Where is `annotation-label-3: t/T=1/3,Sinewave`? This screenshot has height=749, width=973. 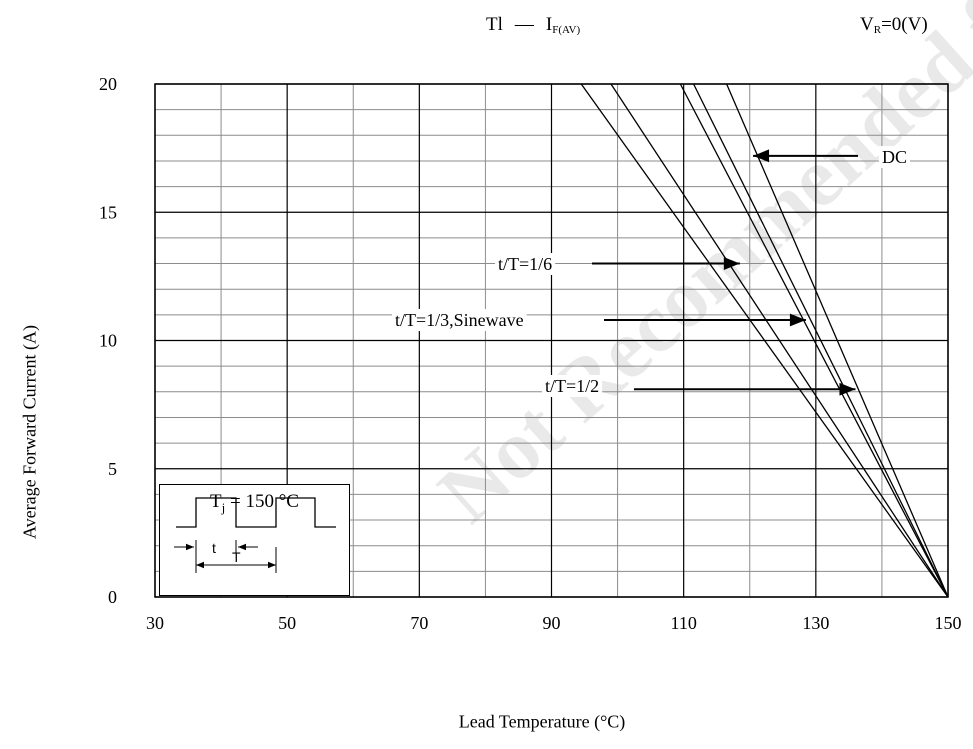 annotation-label-3: t/T=1/3,Sinewave is located at coordinates (459, 320).